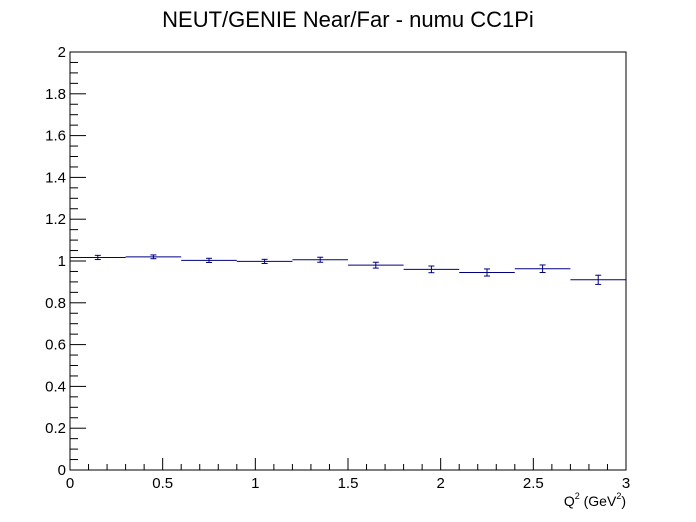 This screenshot has height=522, width=696. I want to click on y-tick-label: 1, so click(62, 261).